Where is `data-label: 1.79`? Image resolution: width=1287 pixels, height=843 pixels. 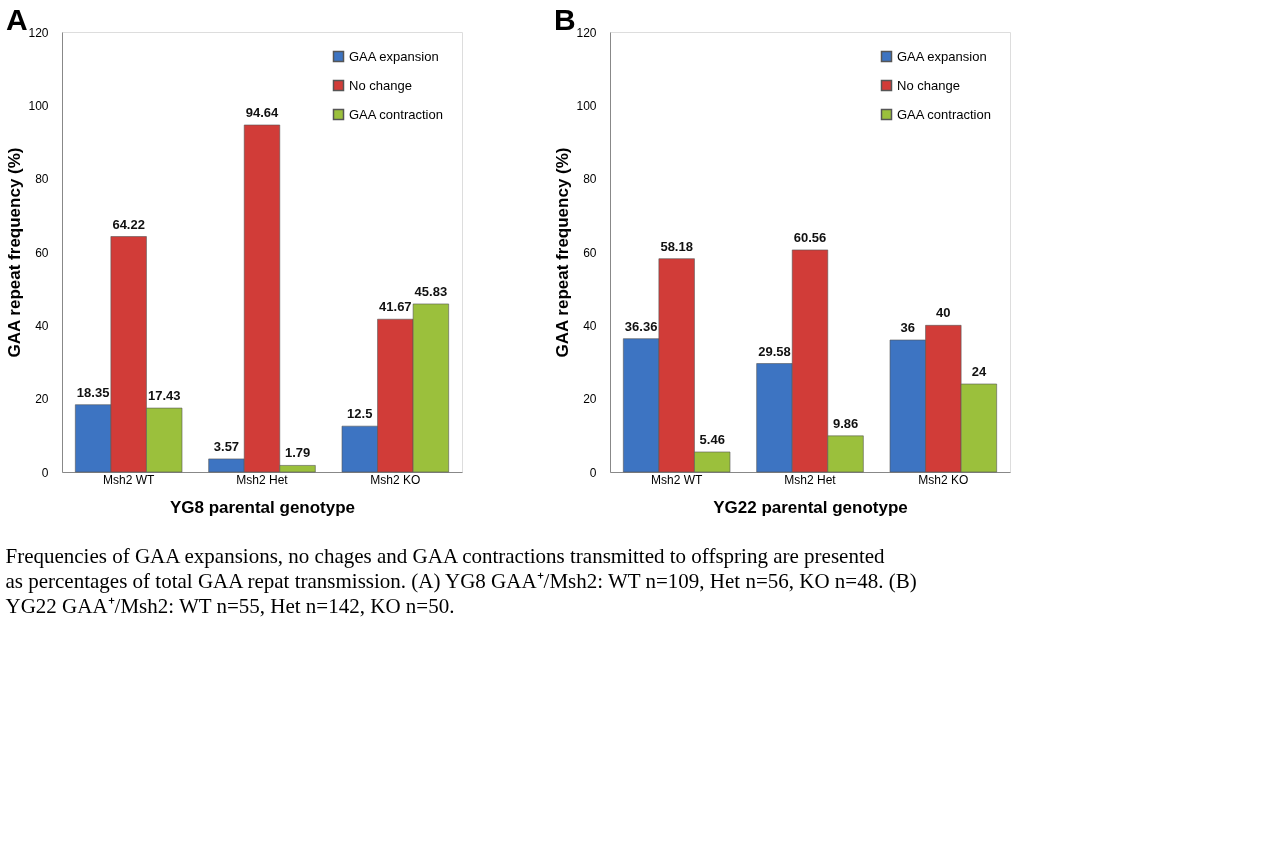
data-label: 1.79 is located at coordinates (297, 453).